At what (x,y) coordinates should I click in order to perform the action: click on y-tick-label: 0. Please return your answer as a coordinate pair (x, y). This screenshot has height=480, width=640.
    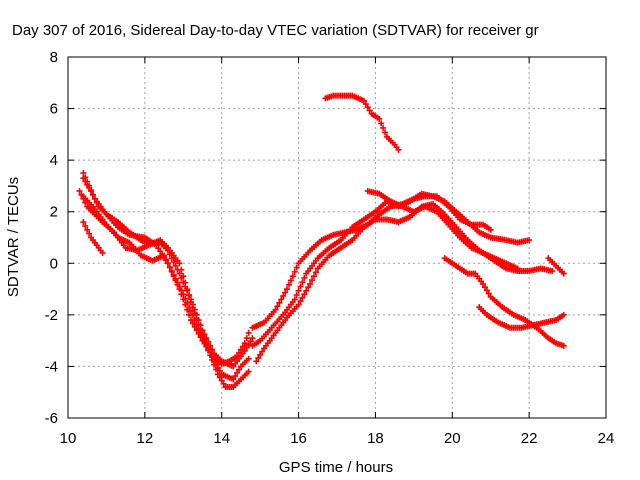
    Looking at the image, I should click on (54, 263).